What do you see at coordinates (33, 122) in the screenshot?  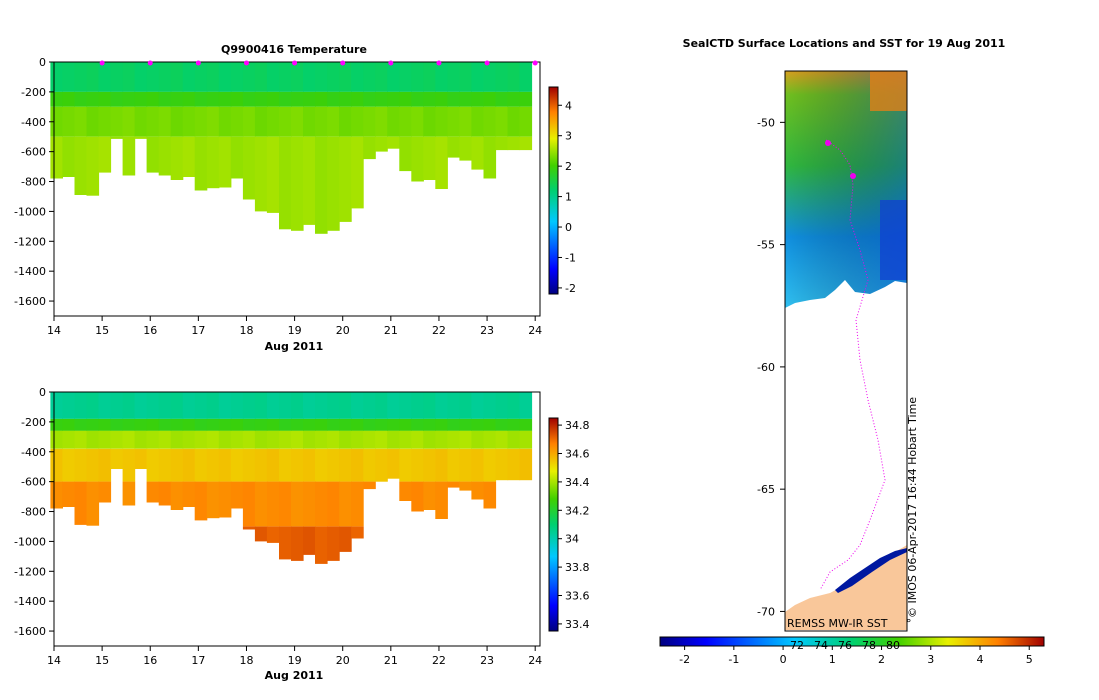 I see `y-tick-label: -400` at bounding box center [33, 122].